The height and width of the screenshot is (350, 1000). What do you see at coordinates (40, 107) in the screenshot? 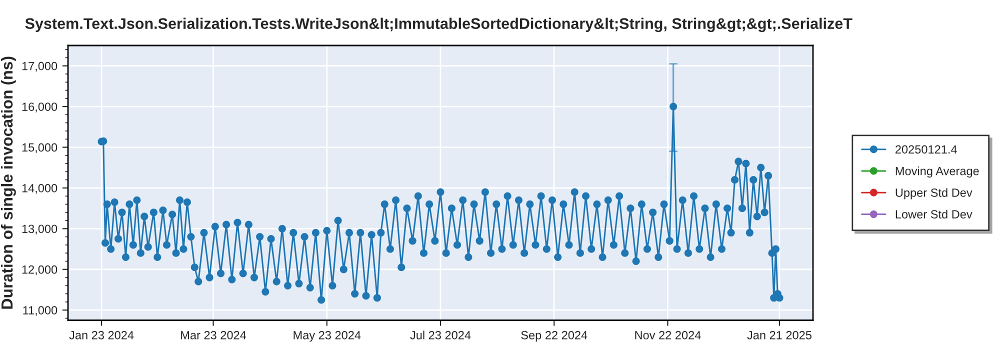
I see `y-tick-label: 16,000` at bounding box center [40, 107].